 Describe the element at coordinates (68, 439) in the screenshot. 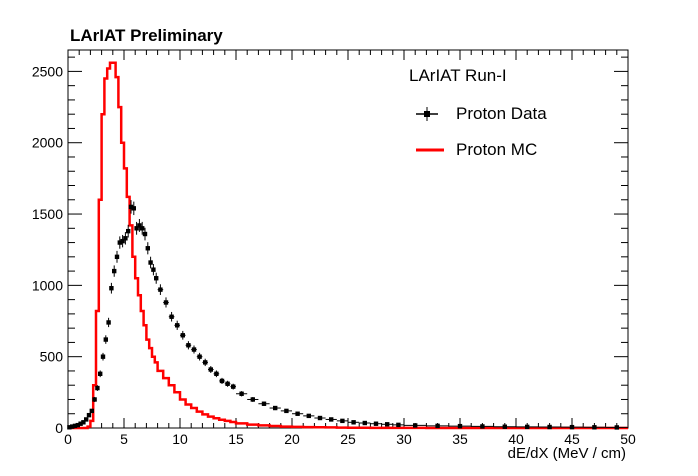

I see `x-tick-label: 0` at that location.